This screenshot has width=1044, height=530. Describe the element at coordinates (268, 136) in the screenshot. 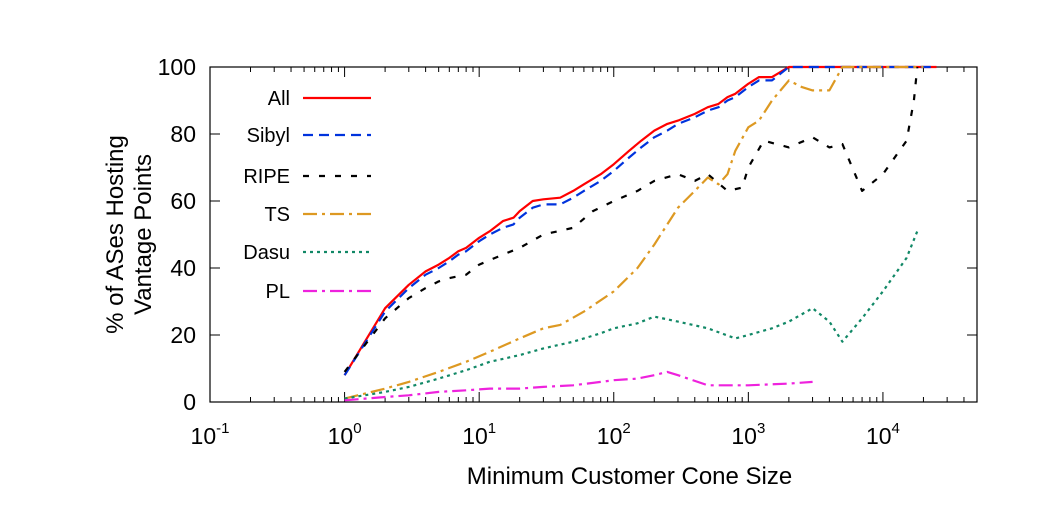

I see `legend-label-sibyl: Sibyl` at that location.